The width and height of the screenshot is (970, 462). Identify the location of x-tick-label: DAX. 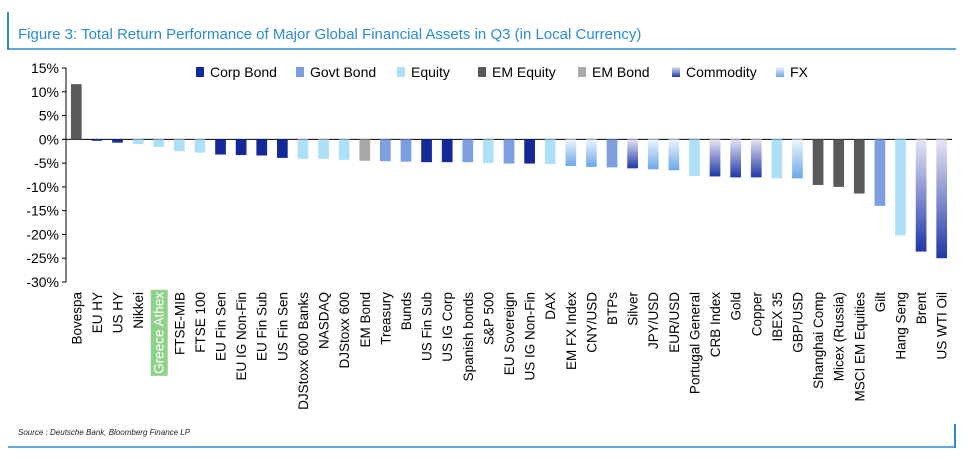
(550, 306).